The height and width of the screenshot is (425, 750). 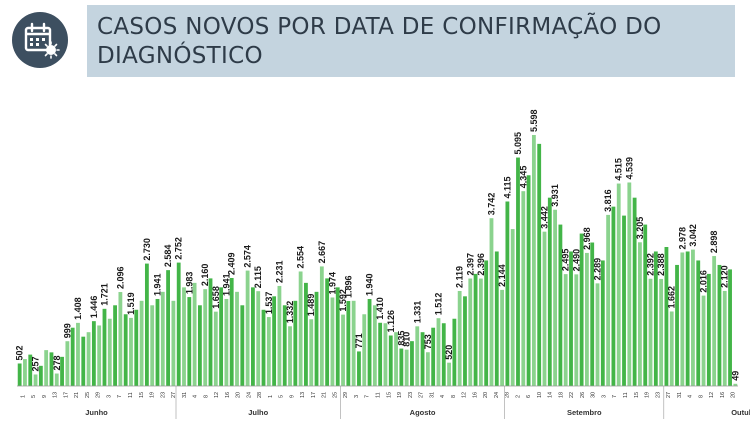 What do you see at coordinates (693, 235) in the screenshot?
I see `data-label: 3.042` at bounding box center [693, 235].